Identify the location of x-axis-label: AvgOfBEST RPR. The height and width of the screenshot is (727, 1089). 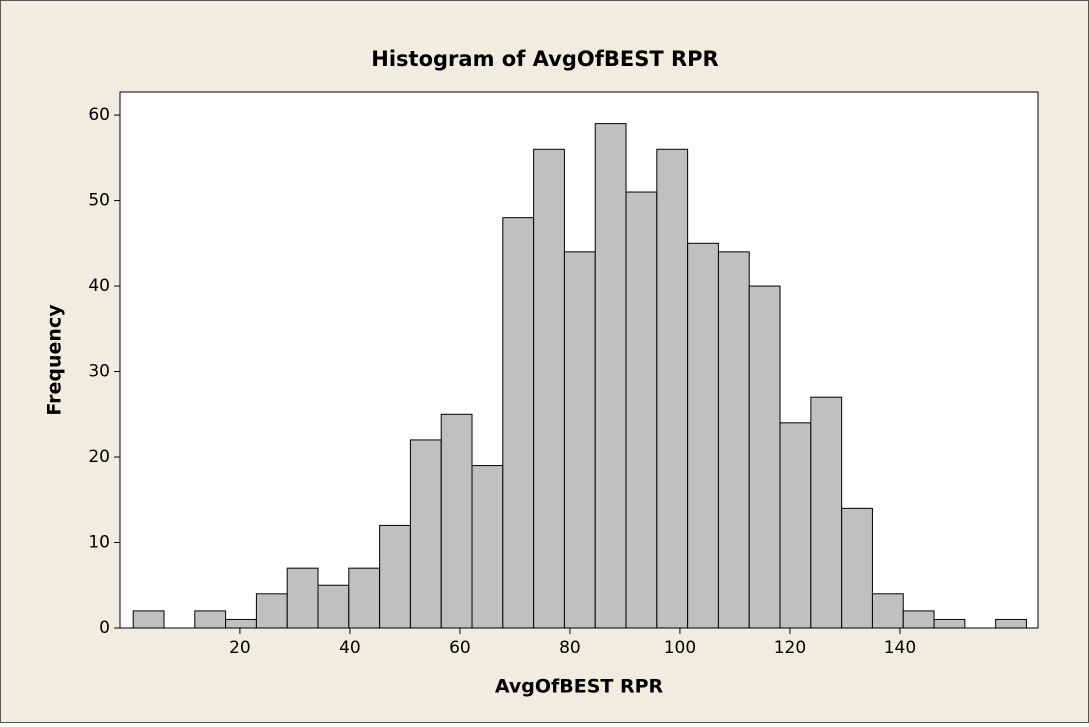
(579, 687).